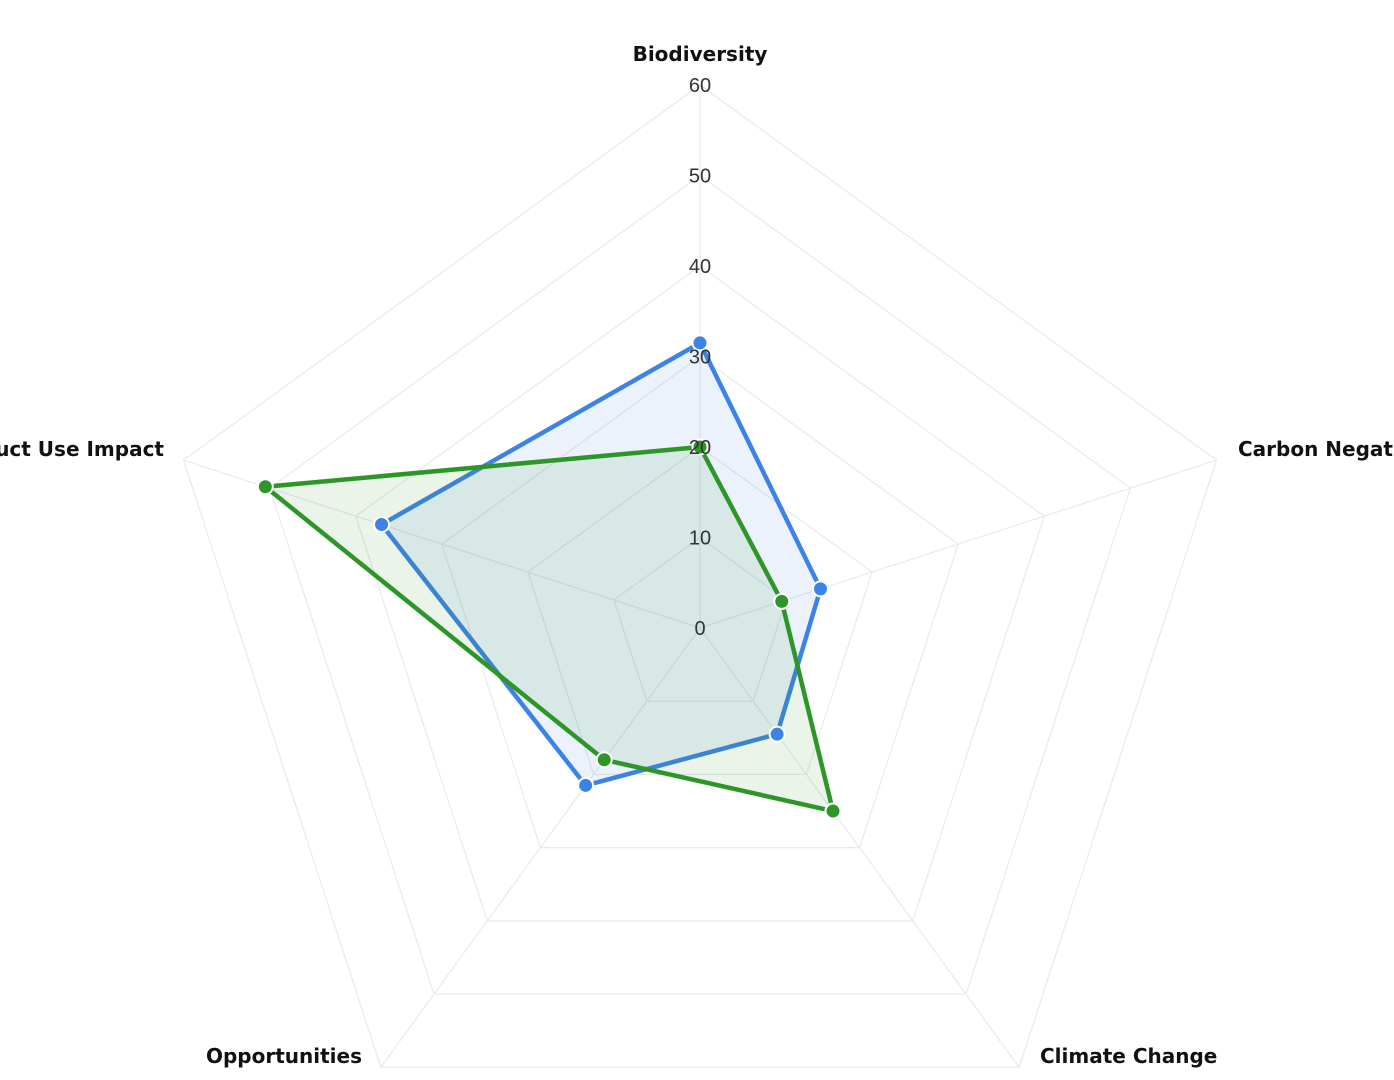 This screenshot has width=1394, height=1080. What do you see at coordinates (700, 54) in the screenshot?
I see `axis-label: Biodiversity` at bounding box center [700, 54].